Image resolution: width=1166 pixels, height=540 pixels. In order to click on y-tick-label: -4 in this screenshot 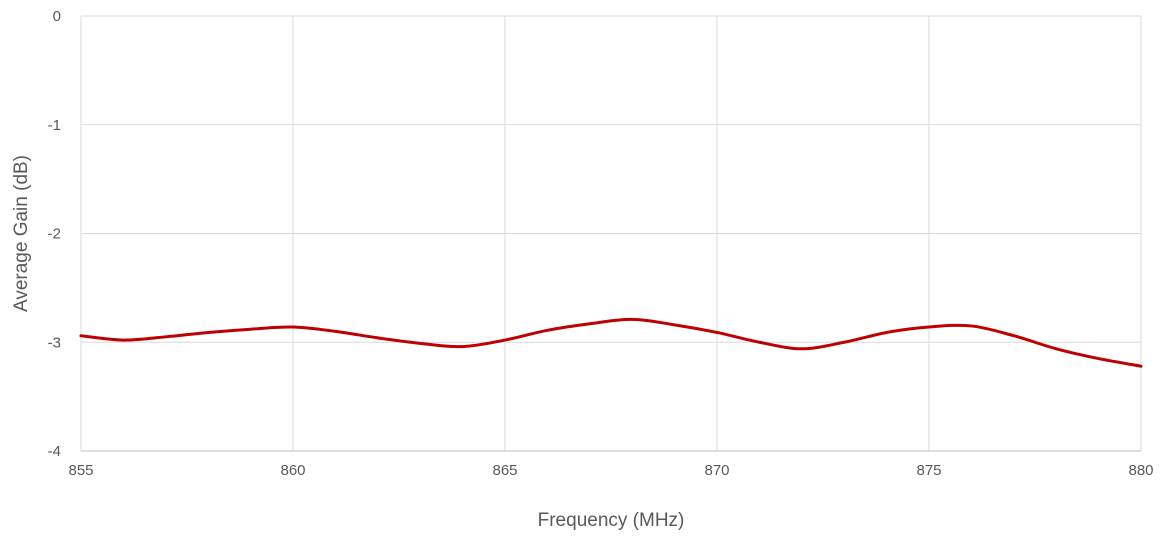, I will do `click(54, 451)`.